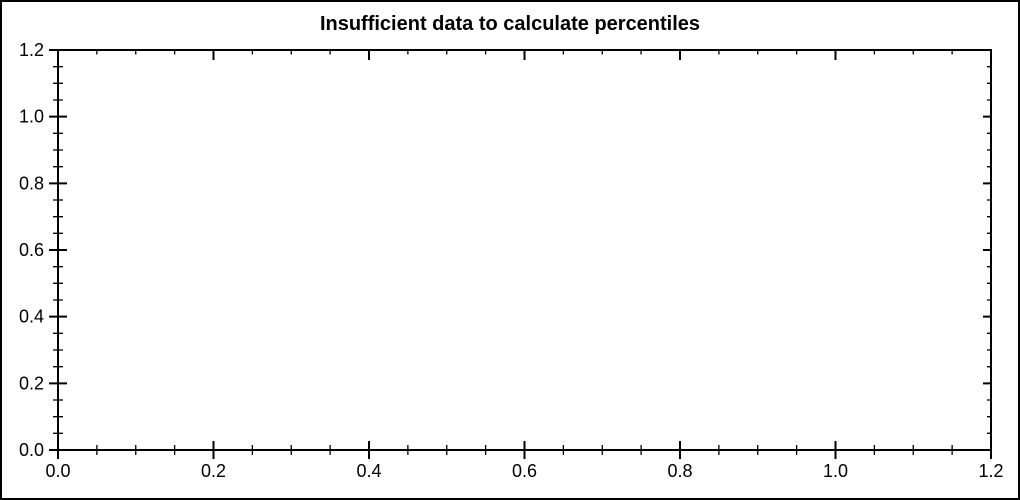 The width and height of the screenshot is (1020, 500). Describe the element at coordinates (31, 117) in the screenshot. I see `y-tick-label: 1.0` at that location.